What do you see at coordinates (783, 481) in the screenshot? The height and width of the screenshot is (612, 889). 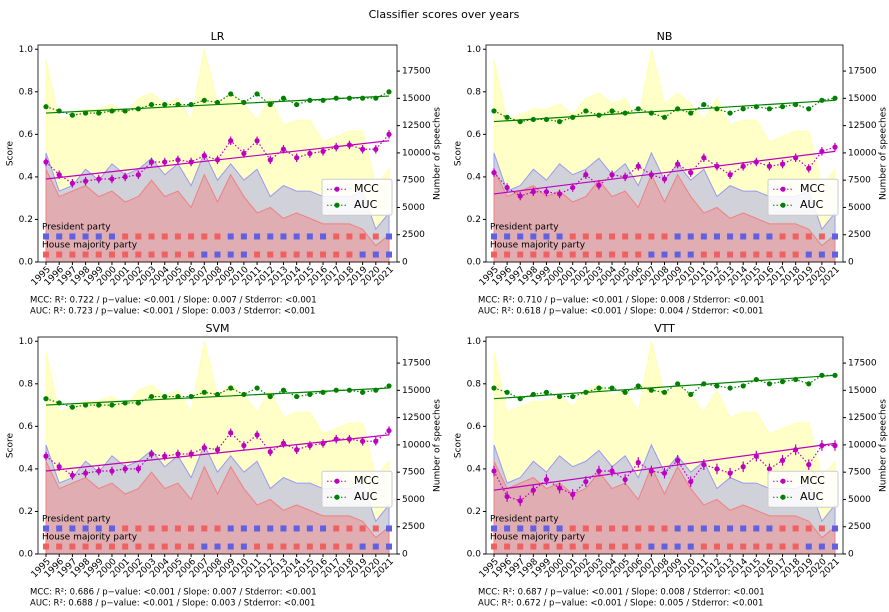 I see `legend-marker` at bounding box center [783, 481].